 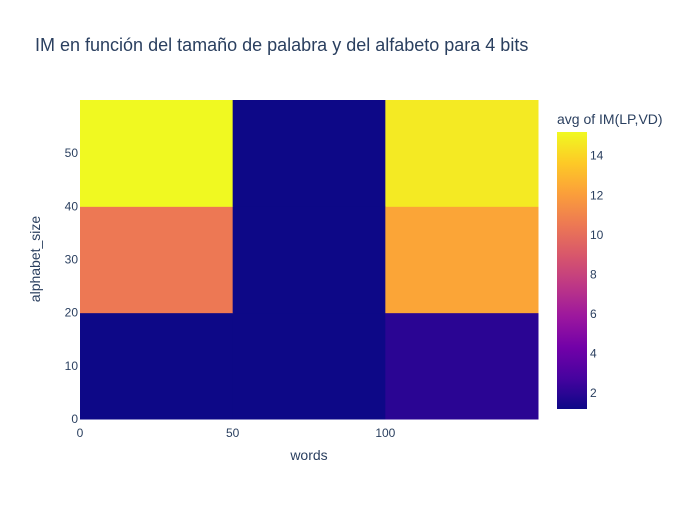 I want to click on colorbar-tick-label: 2, so click(x=593, y=393).